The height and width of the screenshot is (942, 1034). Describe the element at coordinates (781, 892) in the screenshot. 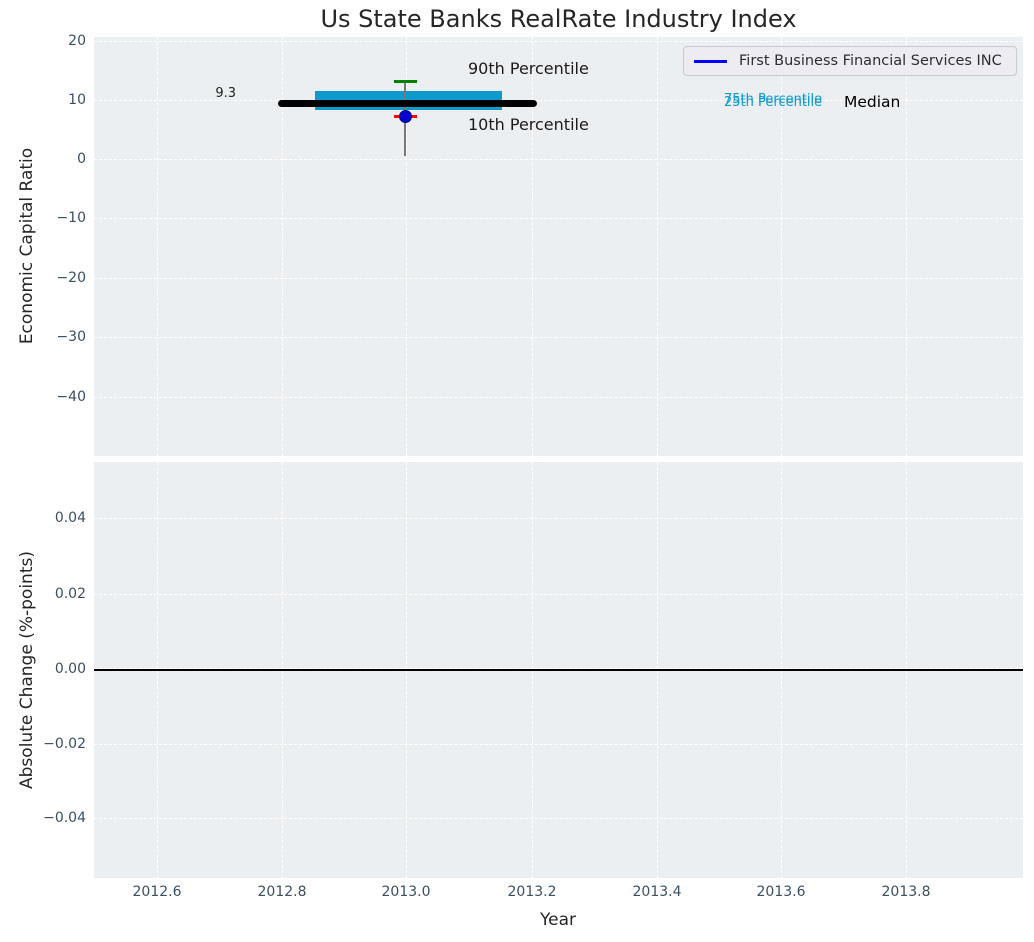

I see `xtick: 2013.6` at that location.